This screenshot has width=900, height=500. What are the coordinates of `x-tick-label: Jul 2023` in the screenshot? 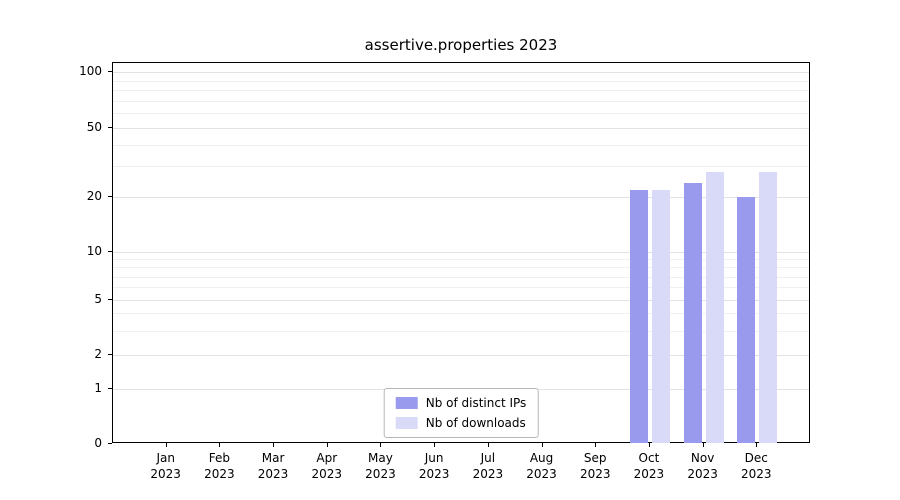 It's located at (488, 466).